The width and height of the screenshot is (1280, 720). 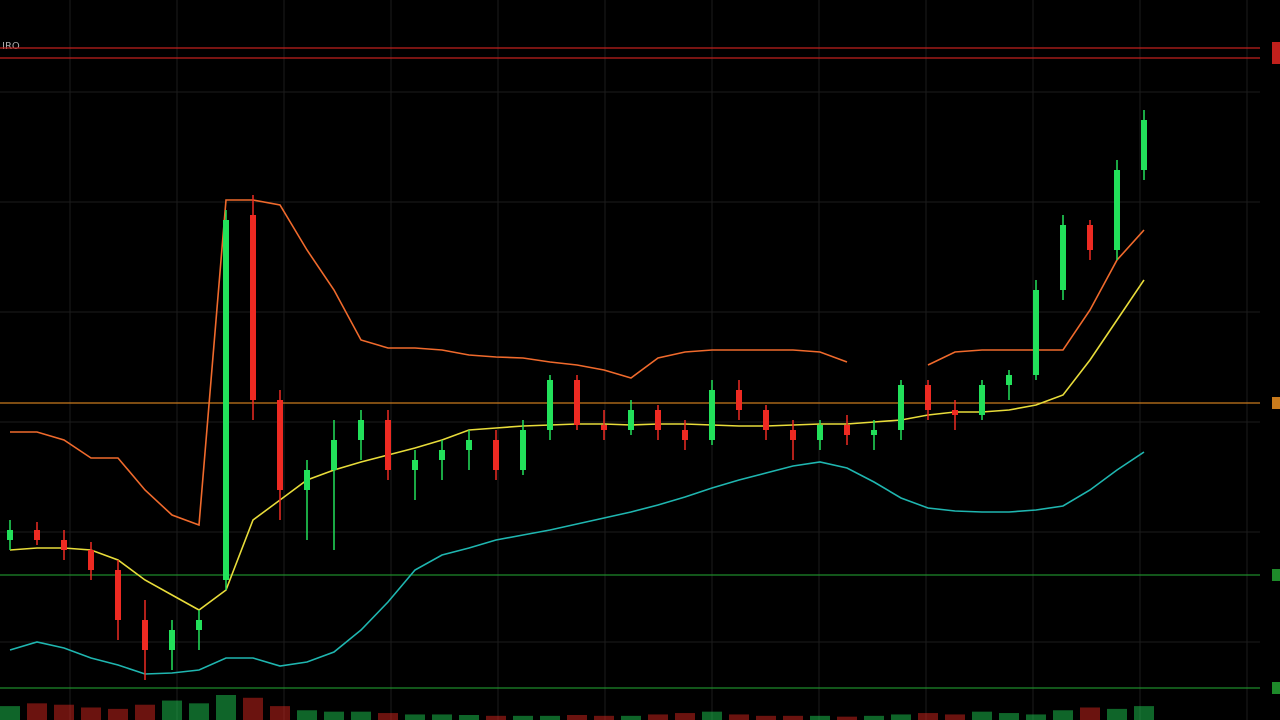 I want to click on chart-title: IRO, so click(x=11, y=46).